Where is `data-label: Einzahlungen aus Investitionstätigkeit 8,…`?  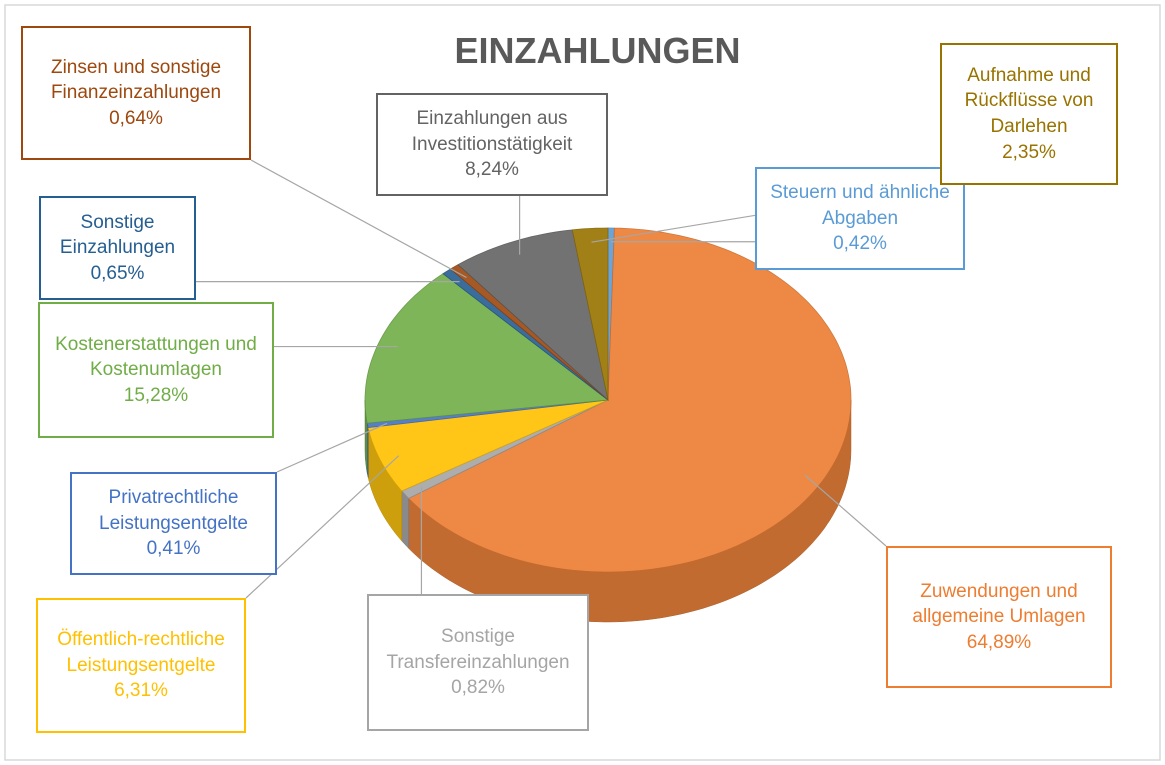
data-label: Einzahlungen aus Investitionstätigkeit 8,… is located at coordinates (492, 144).